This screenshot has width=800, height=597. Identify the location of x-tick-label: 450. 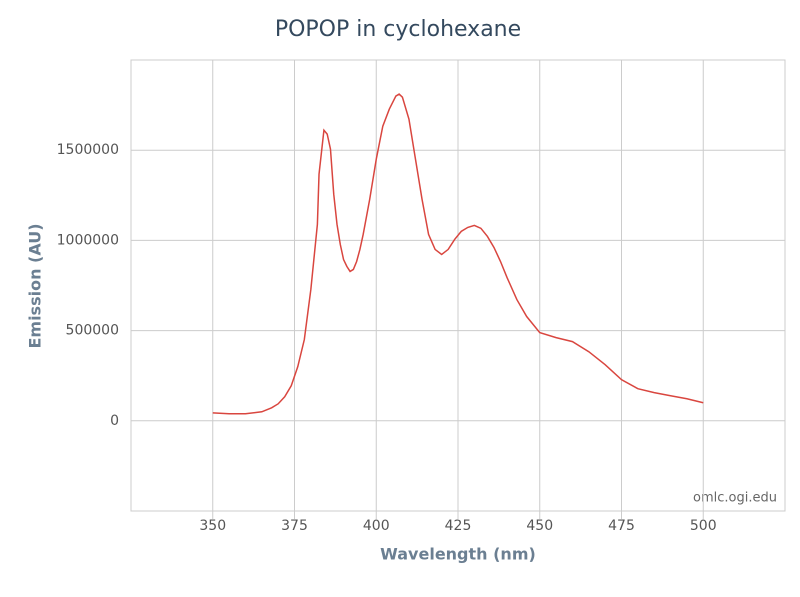
(539, 526).